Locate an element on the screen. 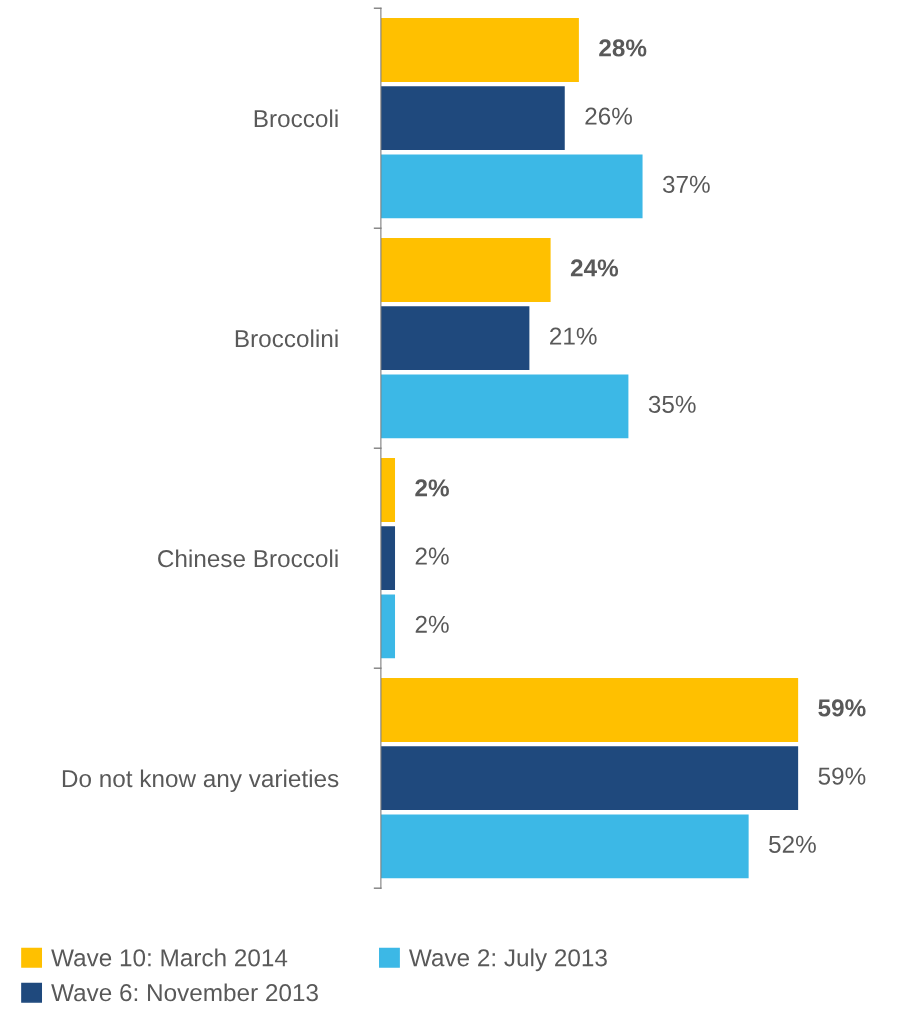 The width and height of the screenshot is (920, 1028). data-label: 28% is located at coordinates (623, 48).